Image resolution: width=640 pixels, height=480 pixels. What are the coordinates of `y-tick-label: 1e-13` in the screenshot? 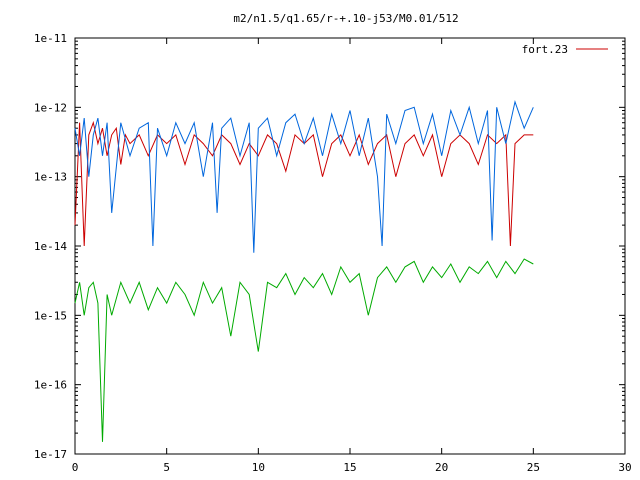 It's located at (50, 177).